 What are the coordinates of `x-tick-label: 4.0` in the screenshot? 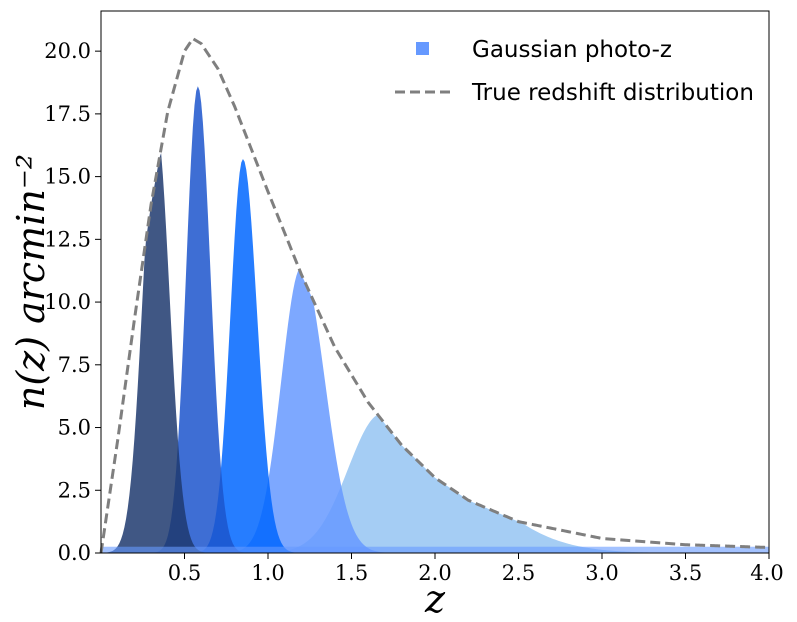 It's located at (766, 573).